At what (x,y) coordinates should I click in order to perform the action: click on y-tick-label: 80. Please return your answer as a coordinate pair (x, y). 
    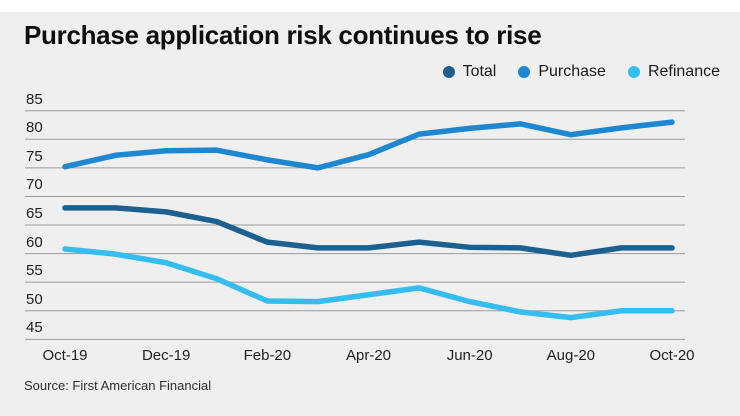
    Looking at the image, I should click on (34, 128).